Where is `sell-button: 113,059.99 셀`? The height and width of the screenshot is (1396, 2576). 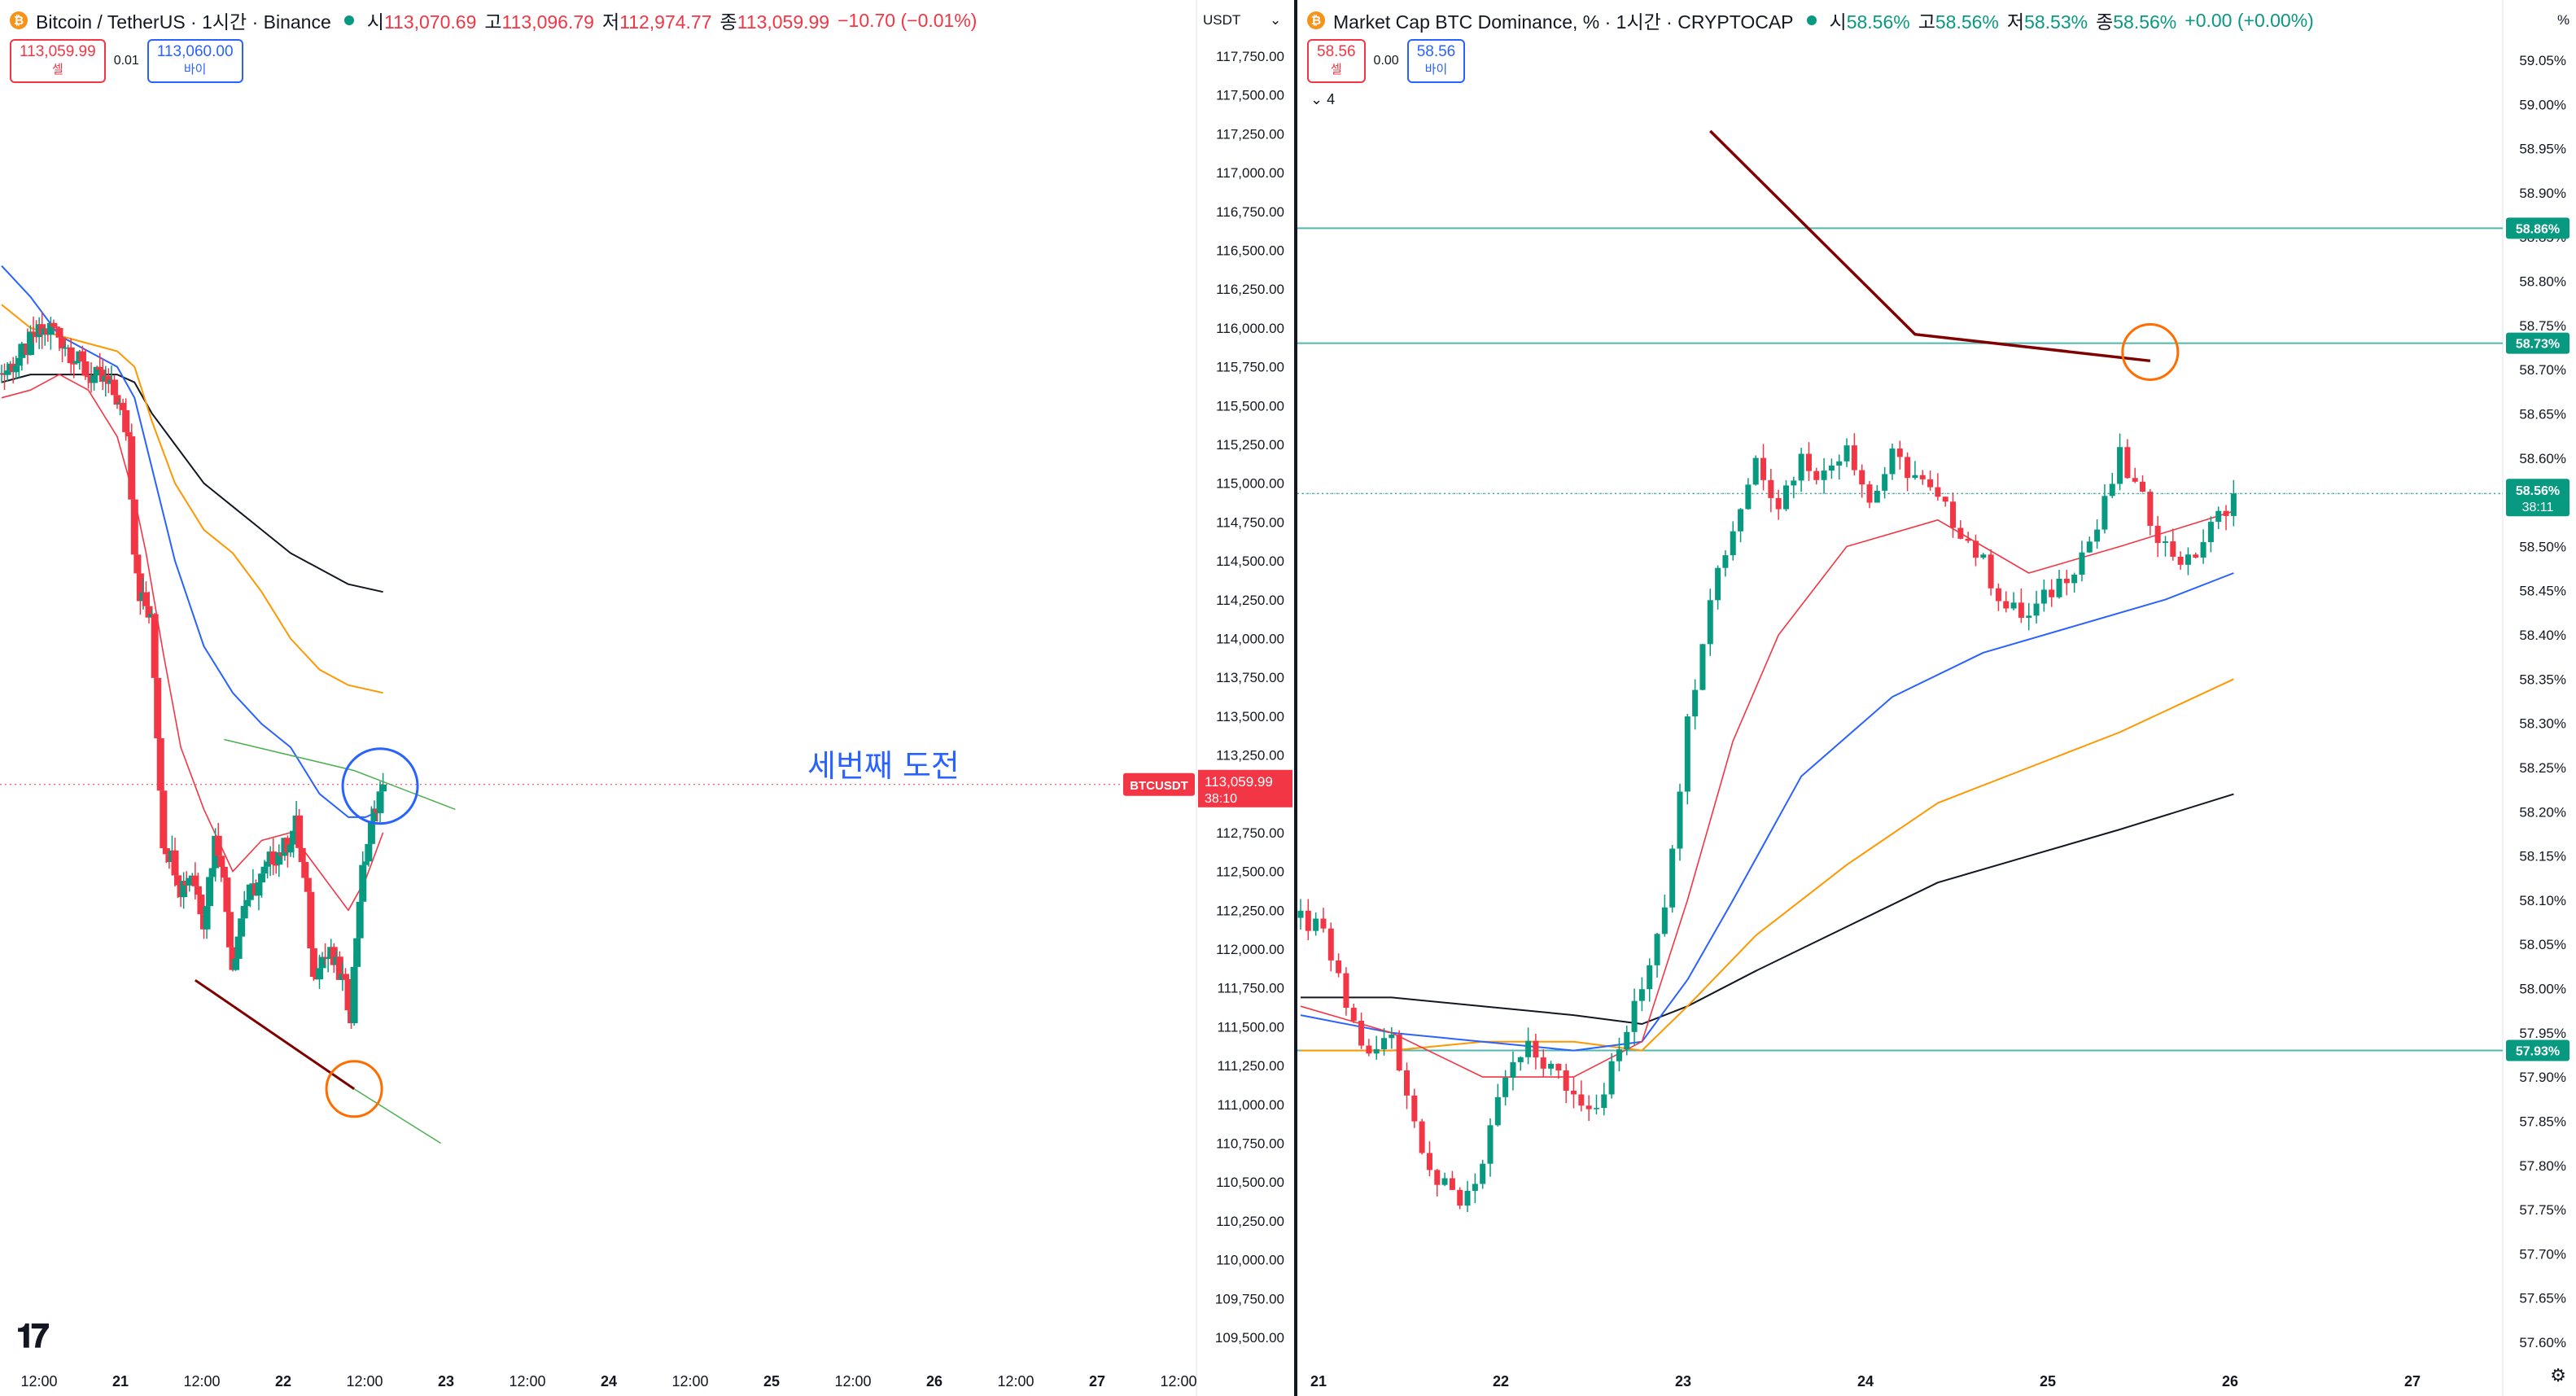 sell-button: 113,059.99 셀 is located at coordinates (58, 61).